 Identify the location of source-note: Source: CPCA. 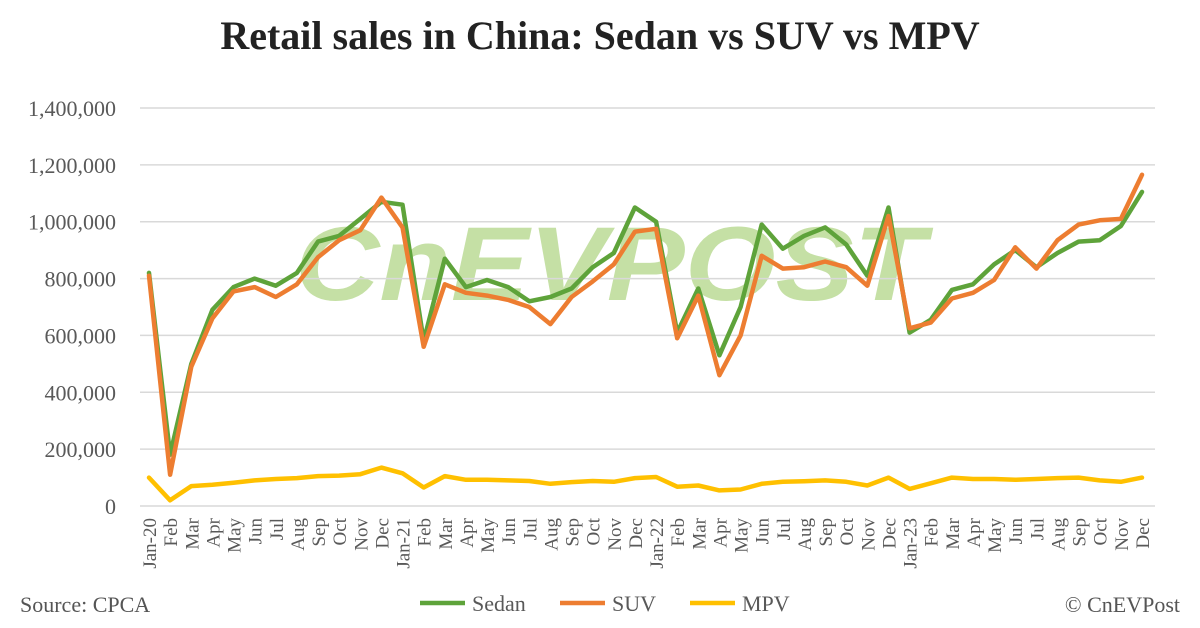
(85, 604).